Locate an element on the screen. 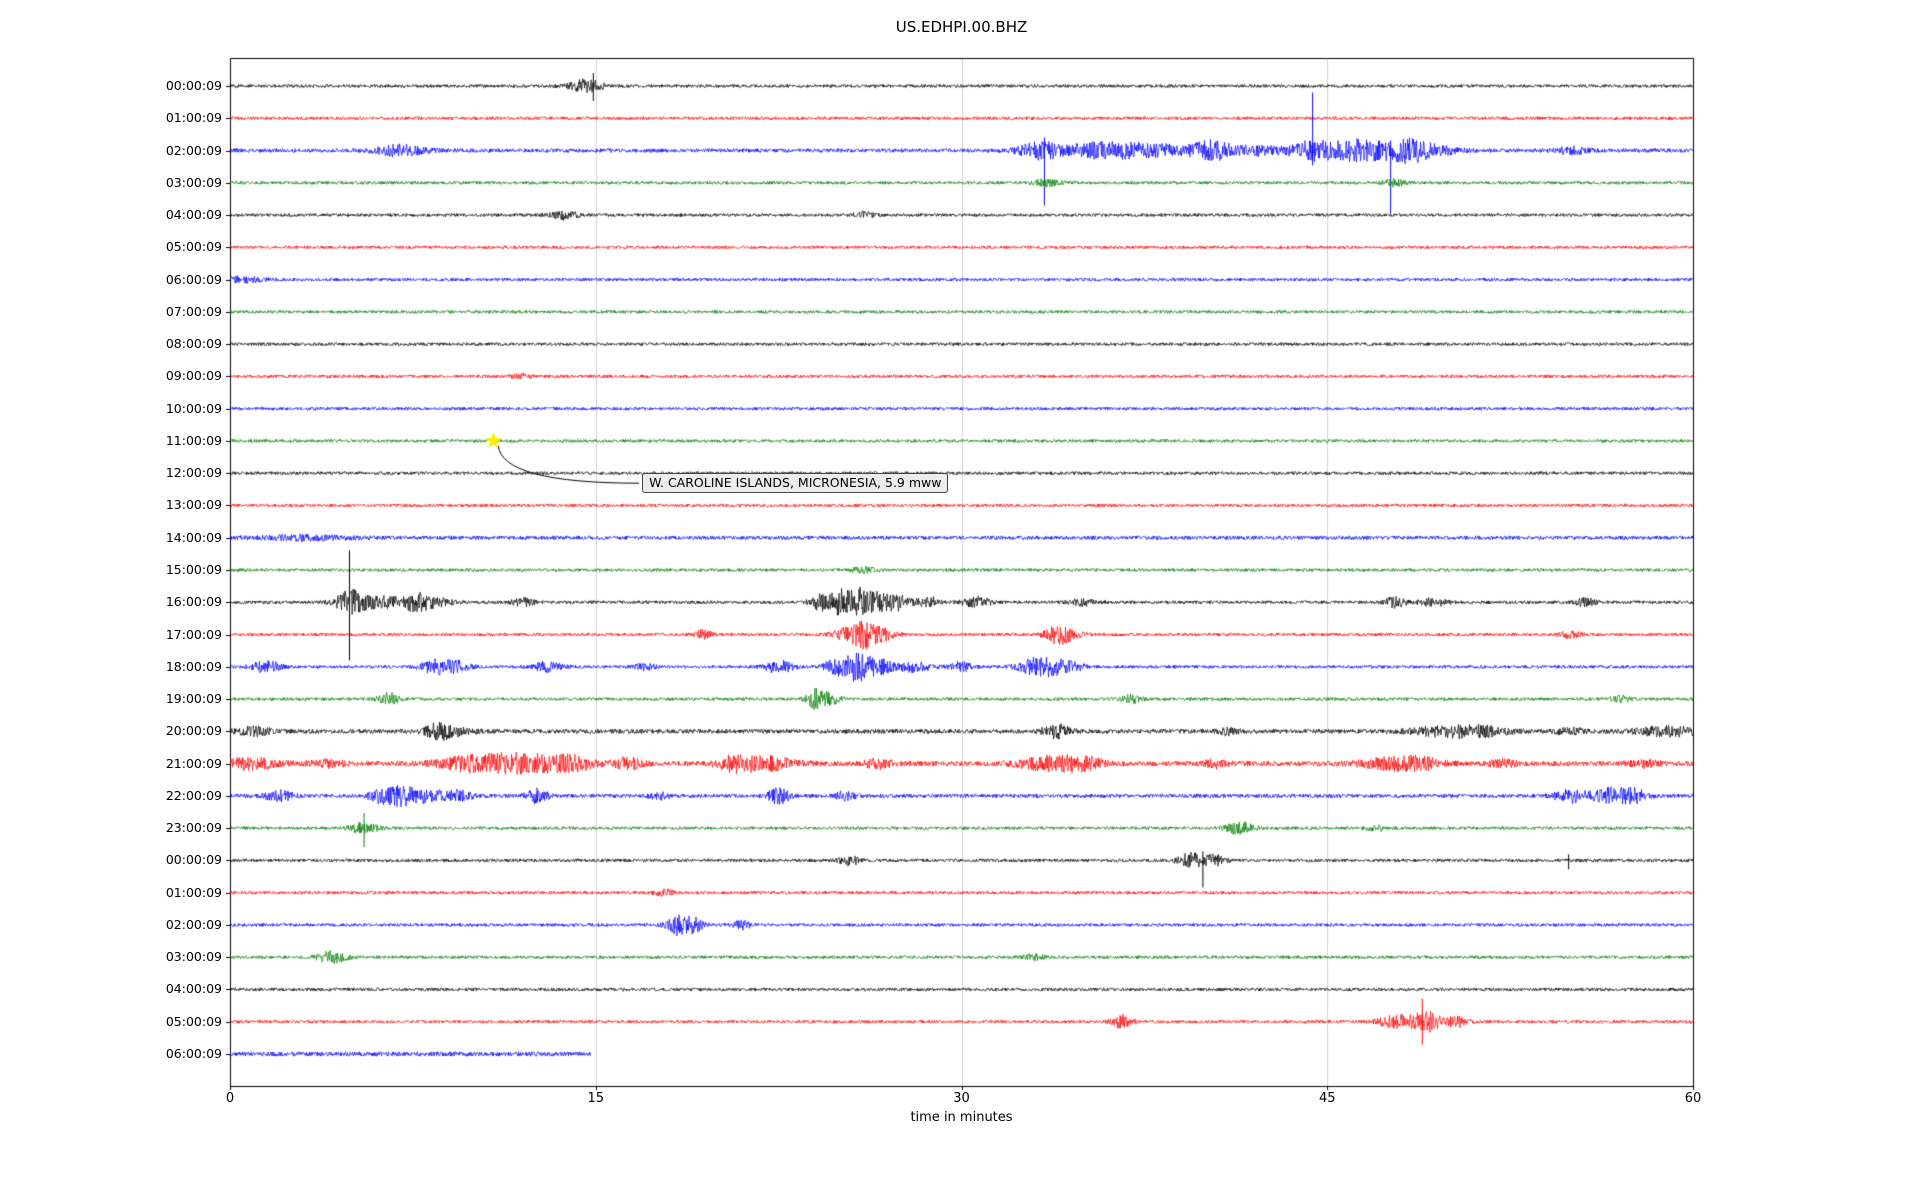  row-label: 13:00:09 is located at coordinates (193, 505).